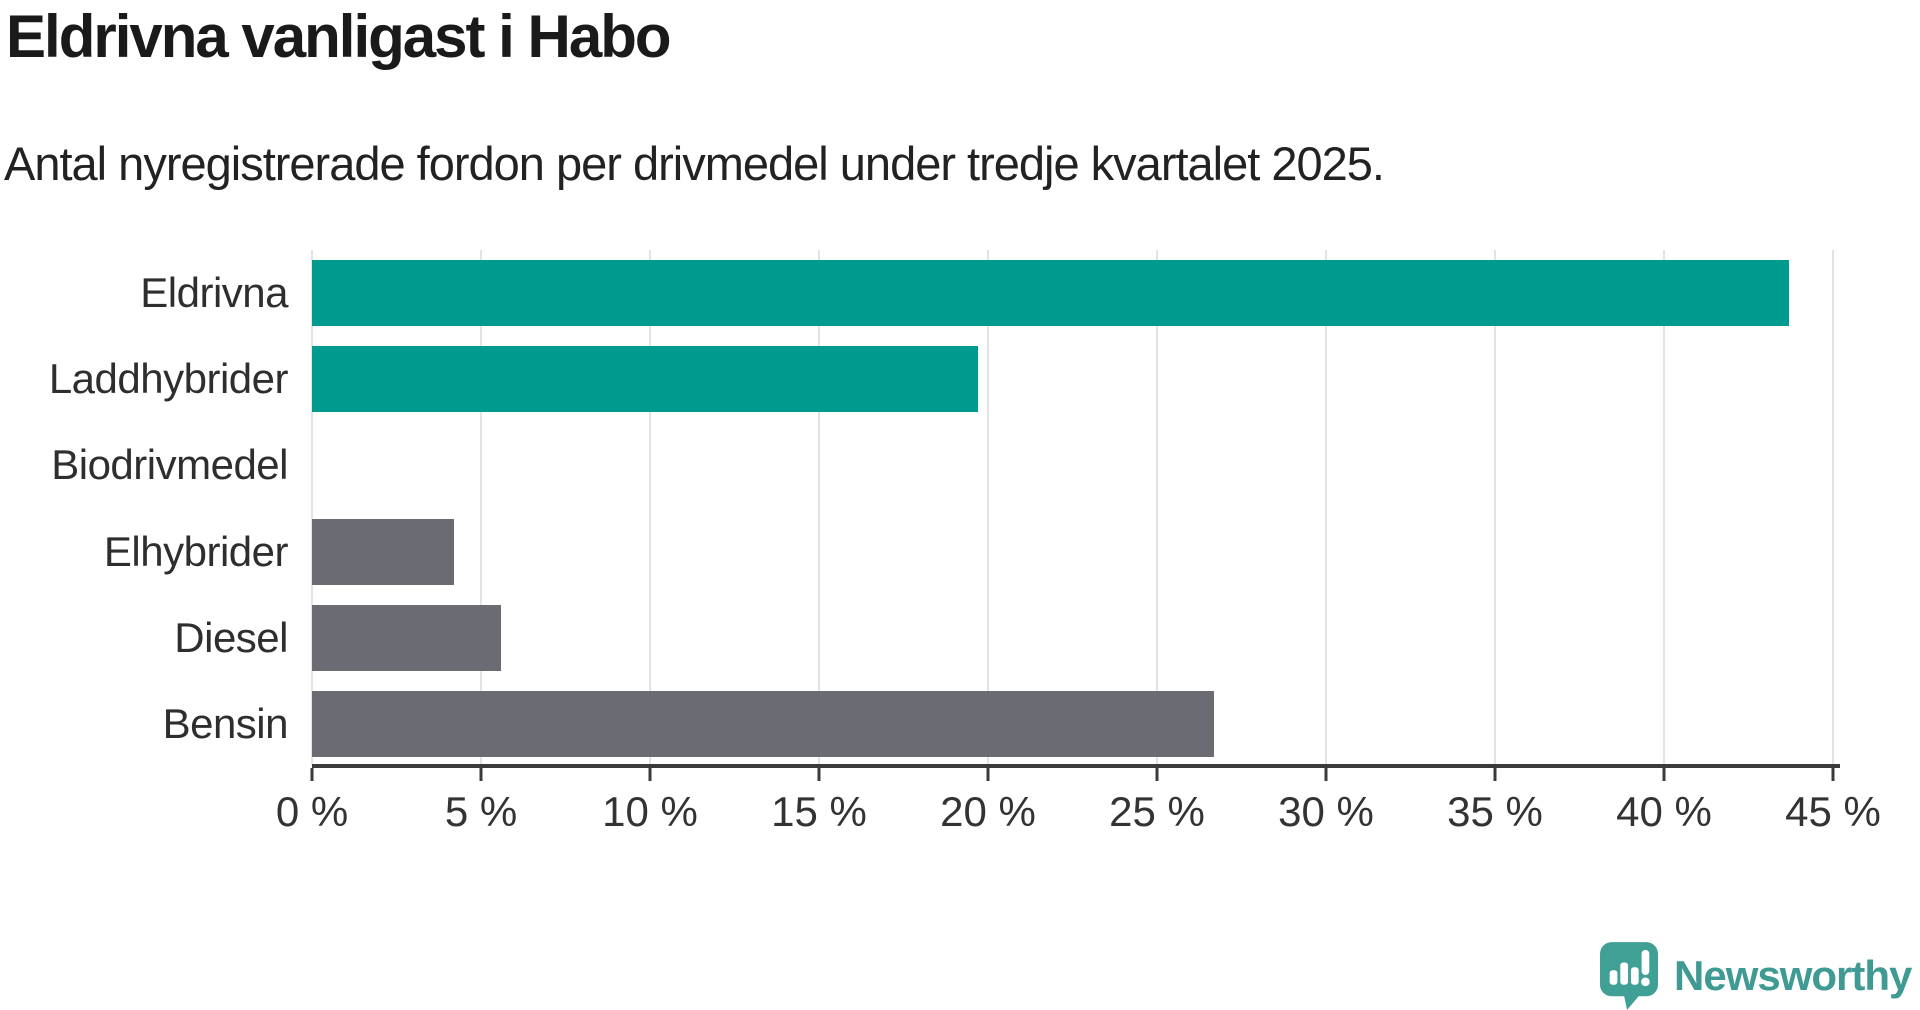  Describe the element at coordinates (214, 292) in the screenshot. I see `category-label: Eldrivna` at that location.